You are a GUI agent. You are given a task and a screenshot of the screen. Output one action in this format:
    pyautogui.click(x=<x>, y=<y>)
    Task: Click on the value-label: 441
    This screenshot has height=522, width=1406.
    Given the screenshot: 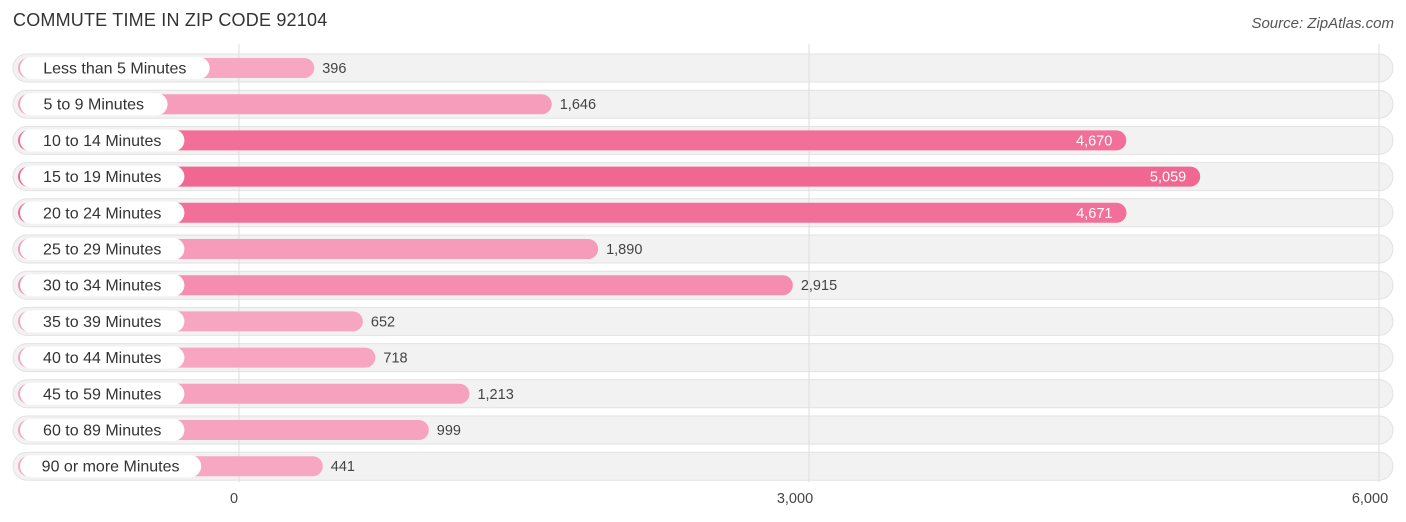 What is the action you would take?
    pyautogui.click(x=343, y=467)
    